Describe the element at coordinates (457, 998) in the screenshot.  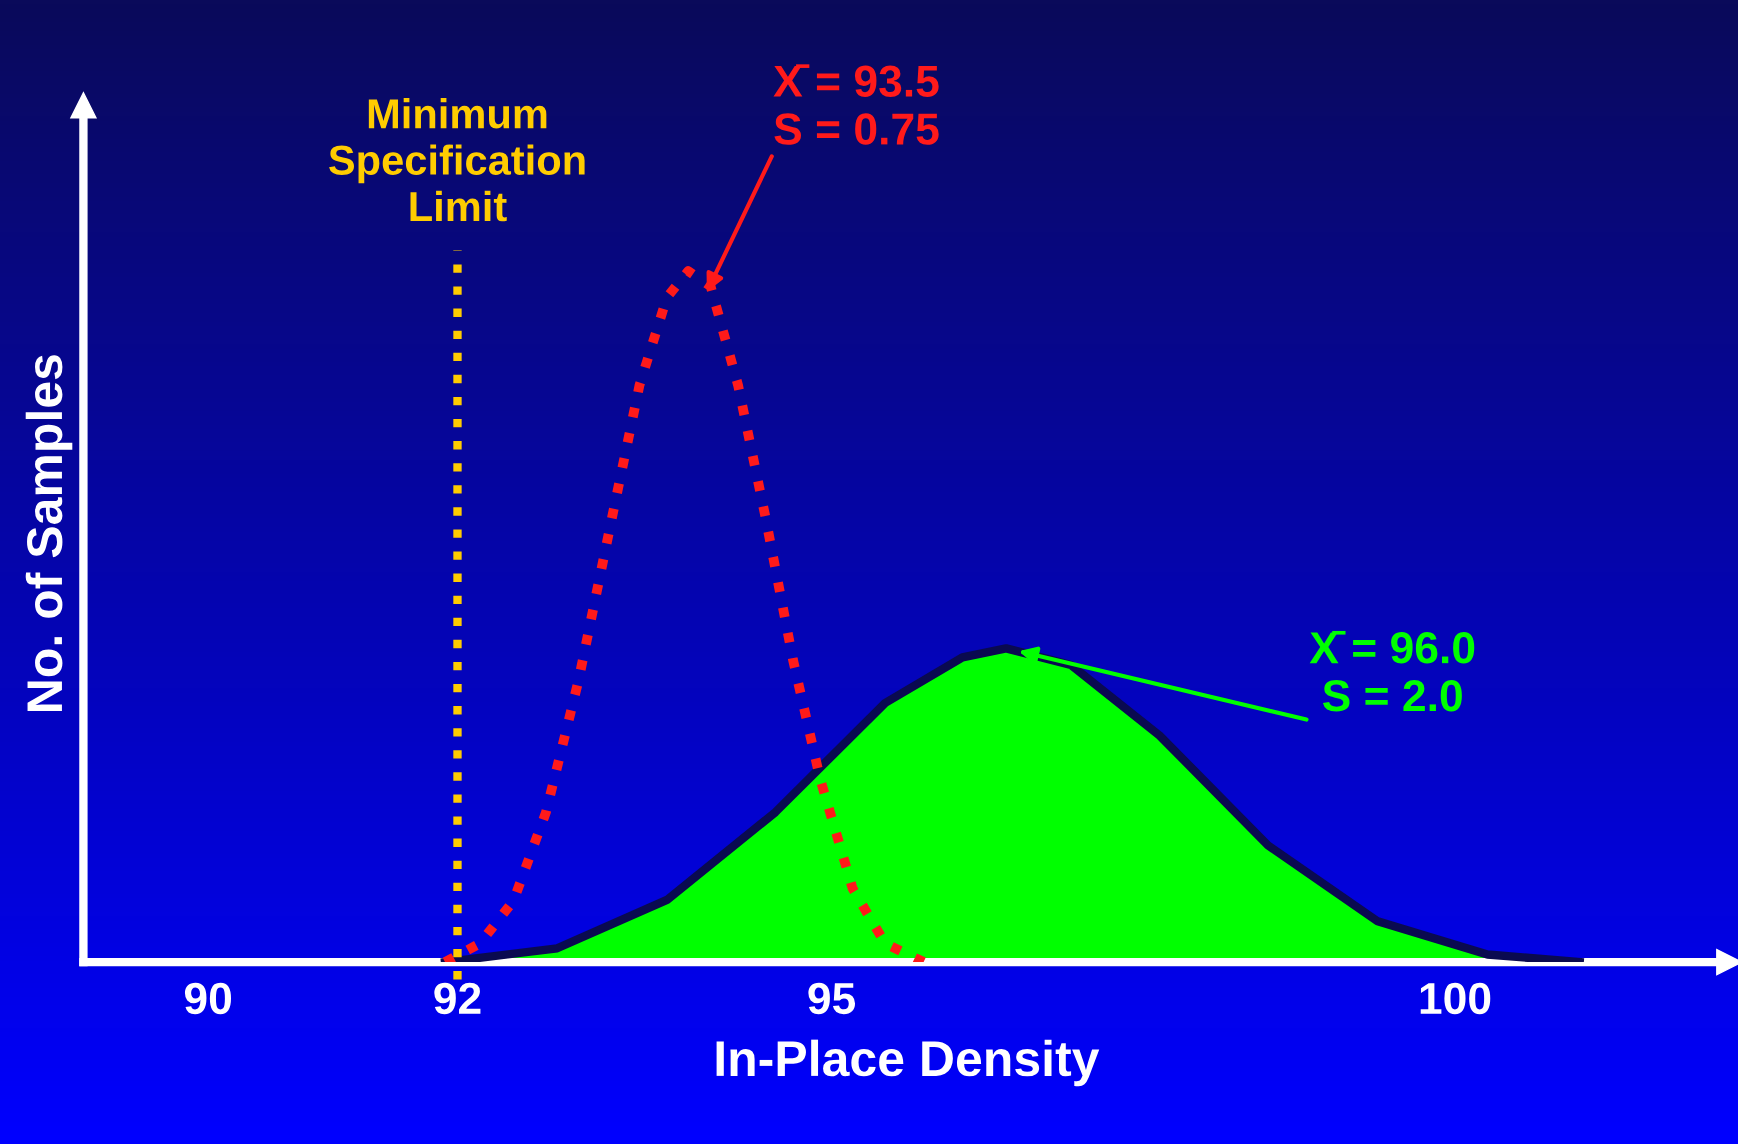
I see `x-tick-label: 92` at that location.